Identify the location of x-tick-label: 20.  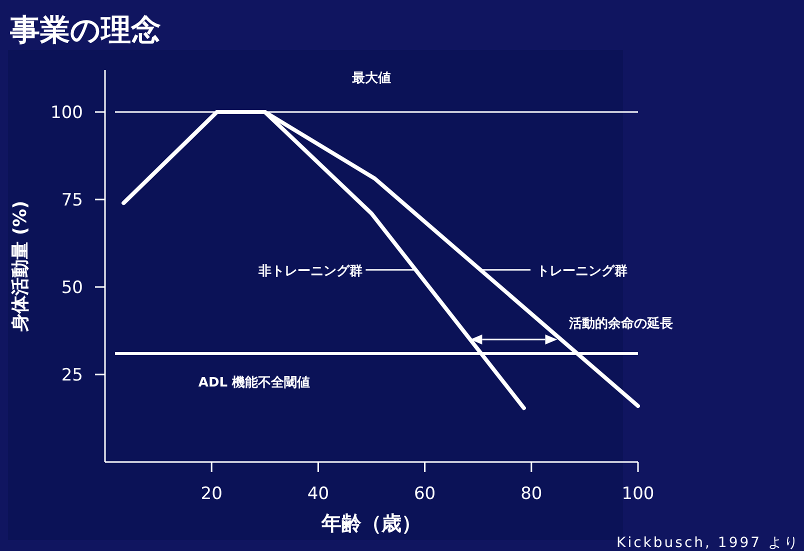
(211, 494).